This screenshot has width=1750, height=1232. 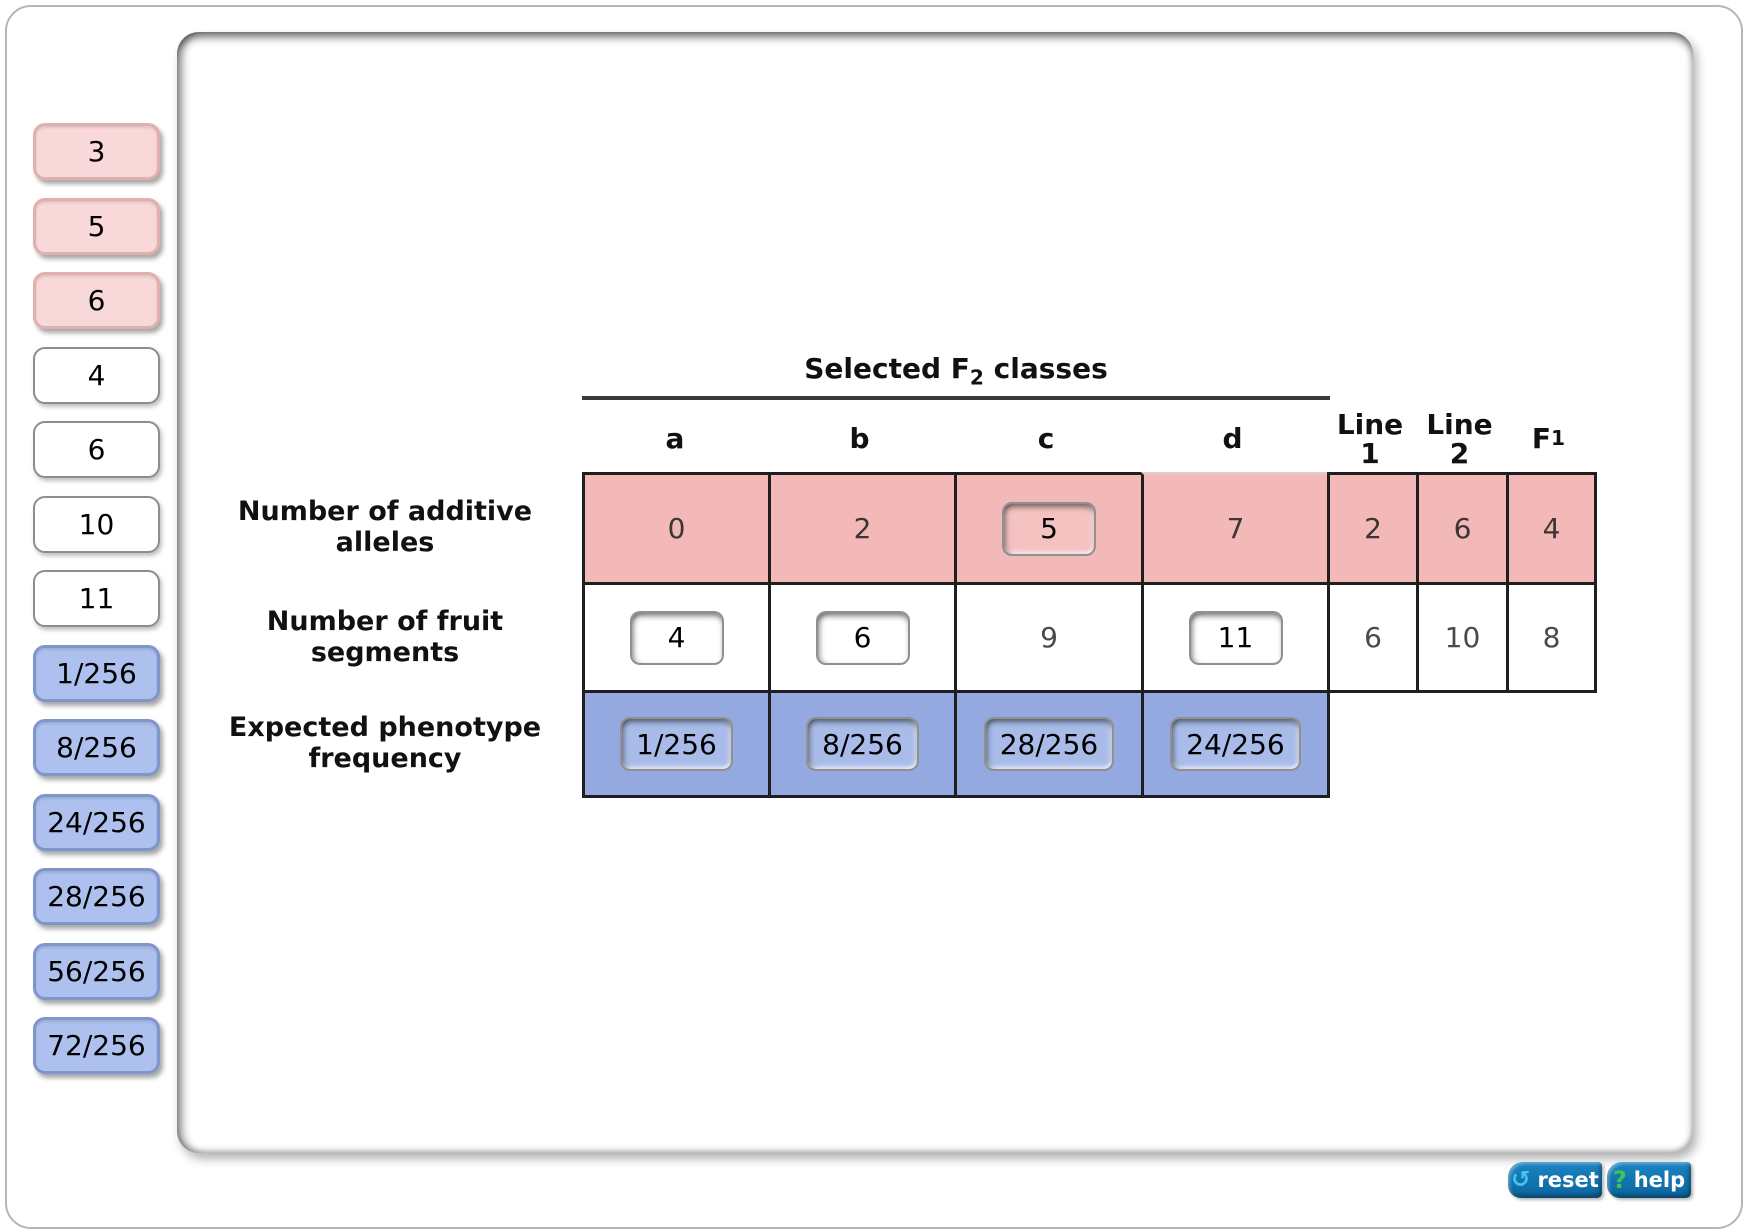 I want to click on cell-segments-line2: 10, so click(x=1462, y=637).